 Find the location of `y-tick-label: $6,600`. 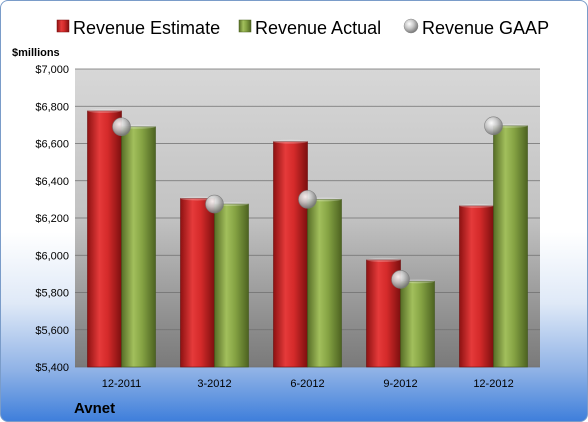

y-tick-label: $6,600 is located at coordinates (52, 145).